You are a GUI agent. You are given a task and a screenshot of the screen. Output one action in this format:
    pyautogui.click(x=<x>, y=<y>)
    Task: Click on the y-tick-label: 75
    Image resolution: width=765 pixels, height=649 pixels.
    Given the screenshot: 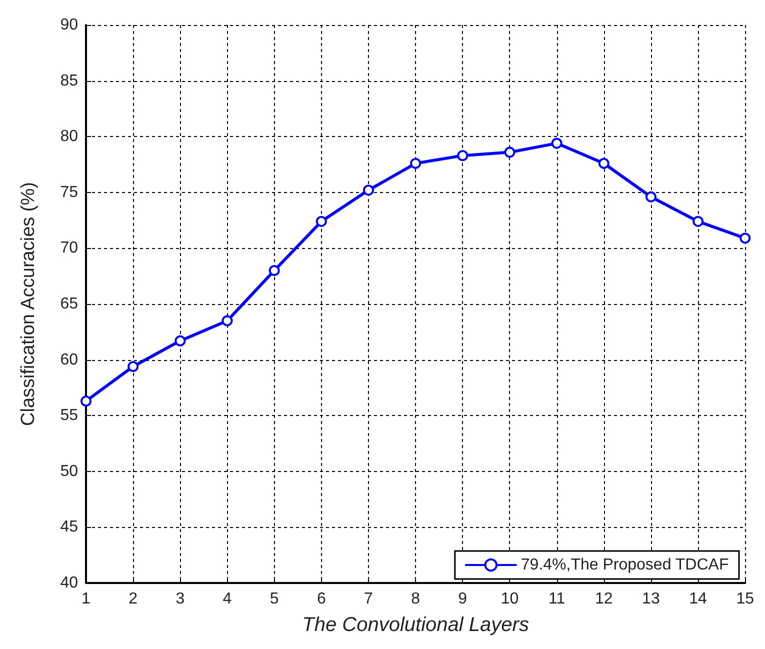 What is the action you would take?
    pyautogui.click(x=69, y=192)
    